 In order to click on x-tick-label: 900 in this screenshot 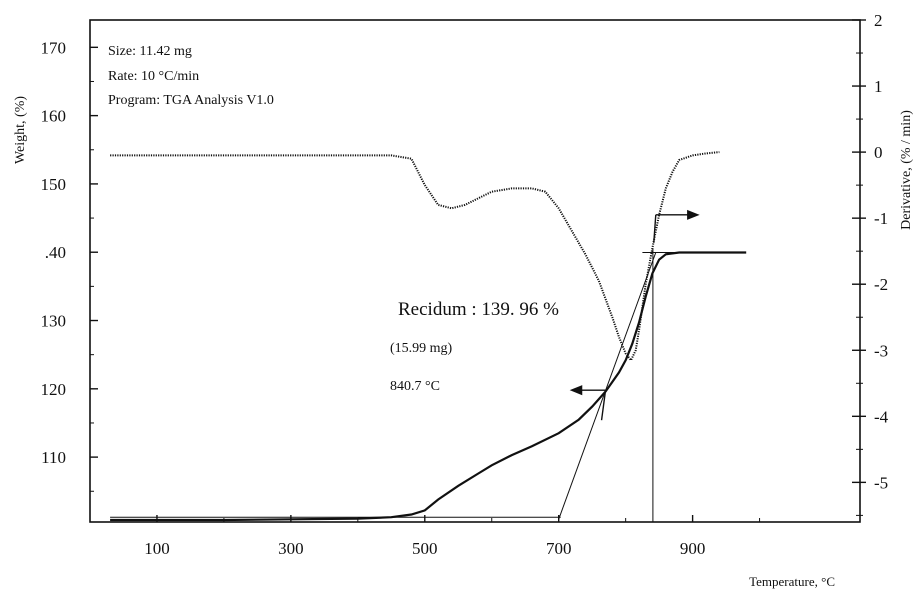, I will do `click(693, 548)`.